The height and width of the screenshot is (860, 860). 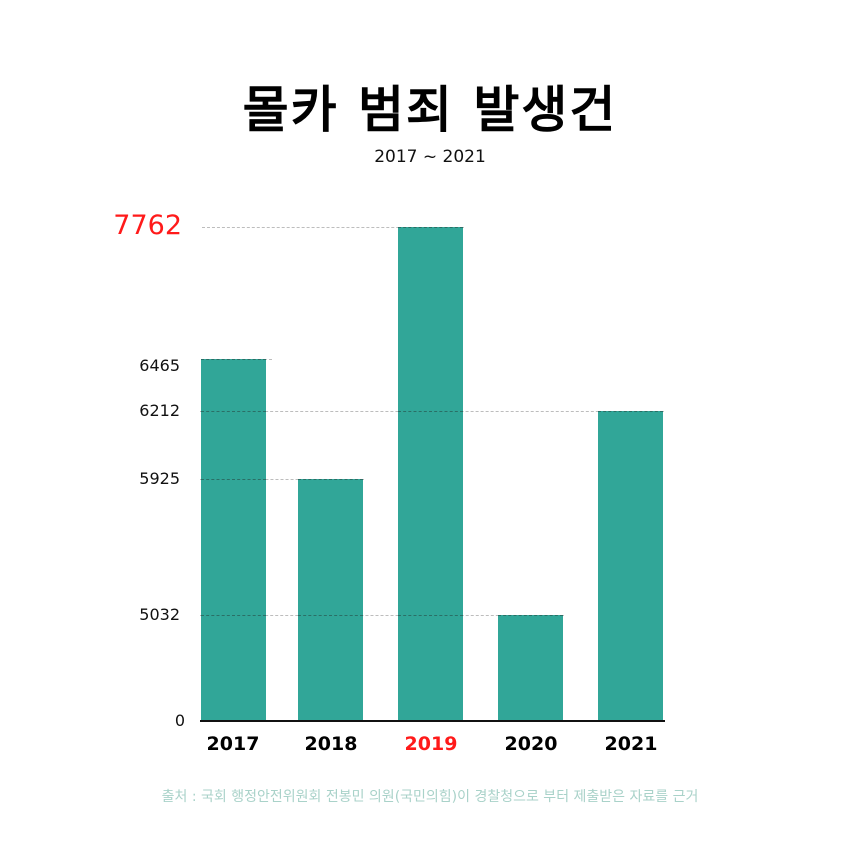 I want to click on y-label-max: 7762, so click(x=147, y=225).